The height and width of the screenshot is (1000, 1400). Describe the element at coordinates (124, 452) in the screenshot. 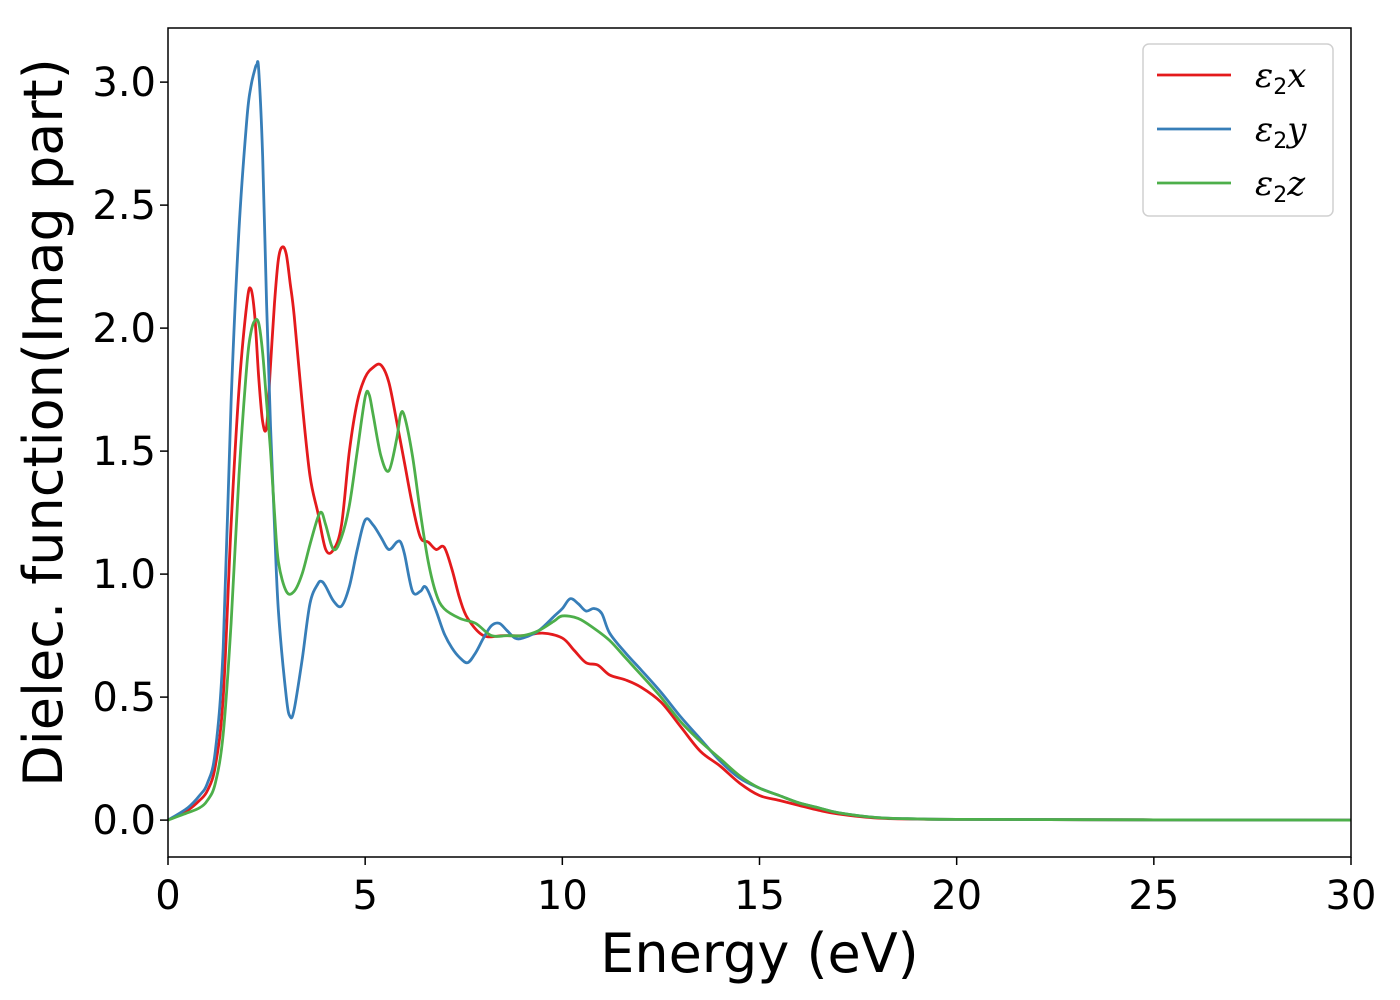

I see `y-tick-label: 1.5` at that location.